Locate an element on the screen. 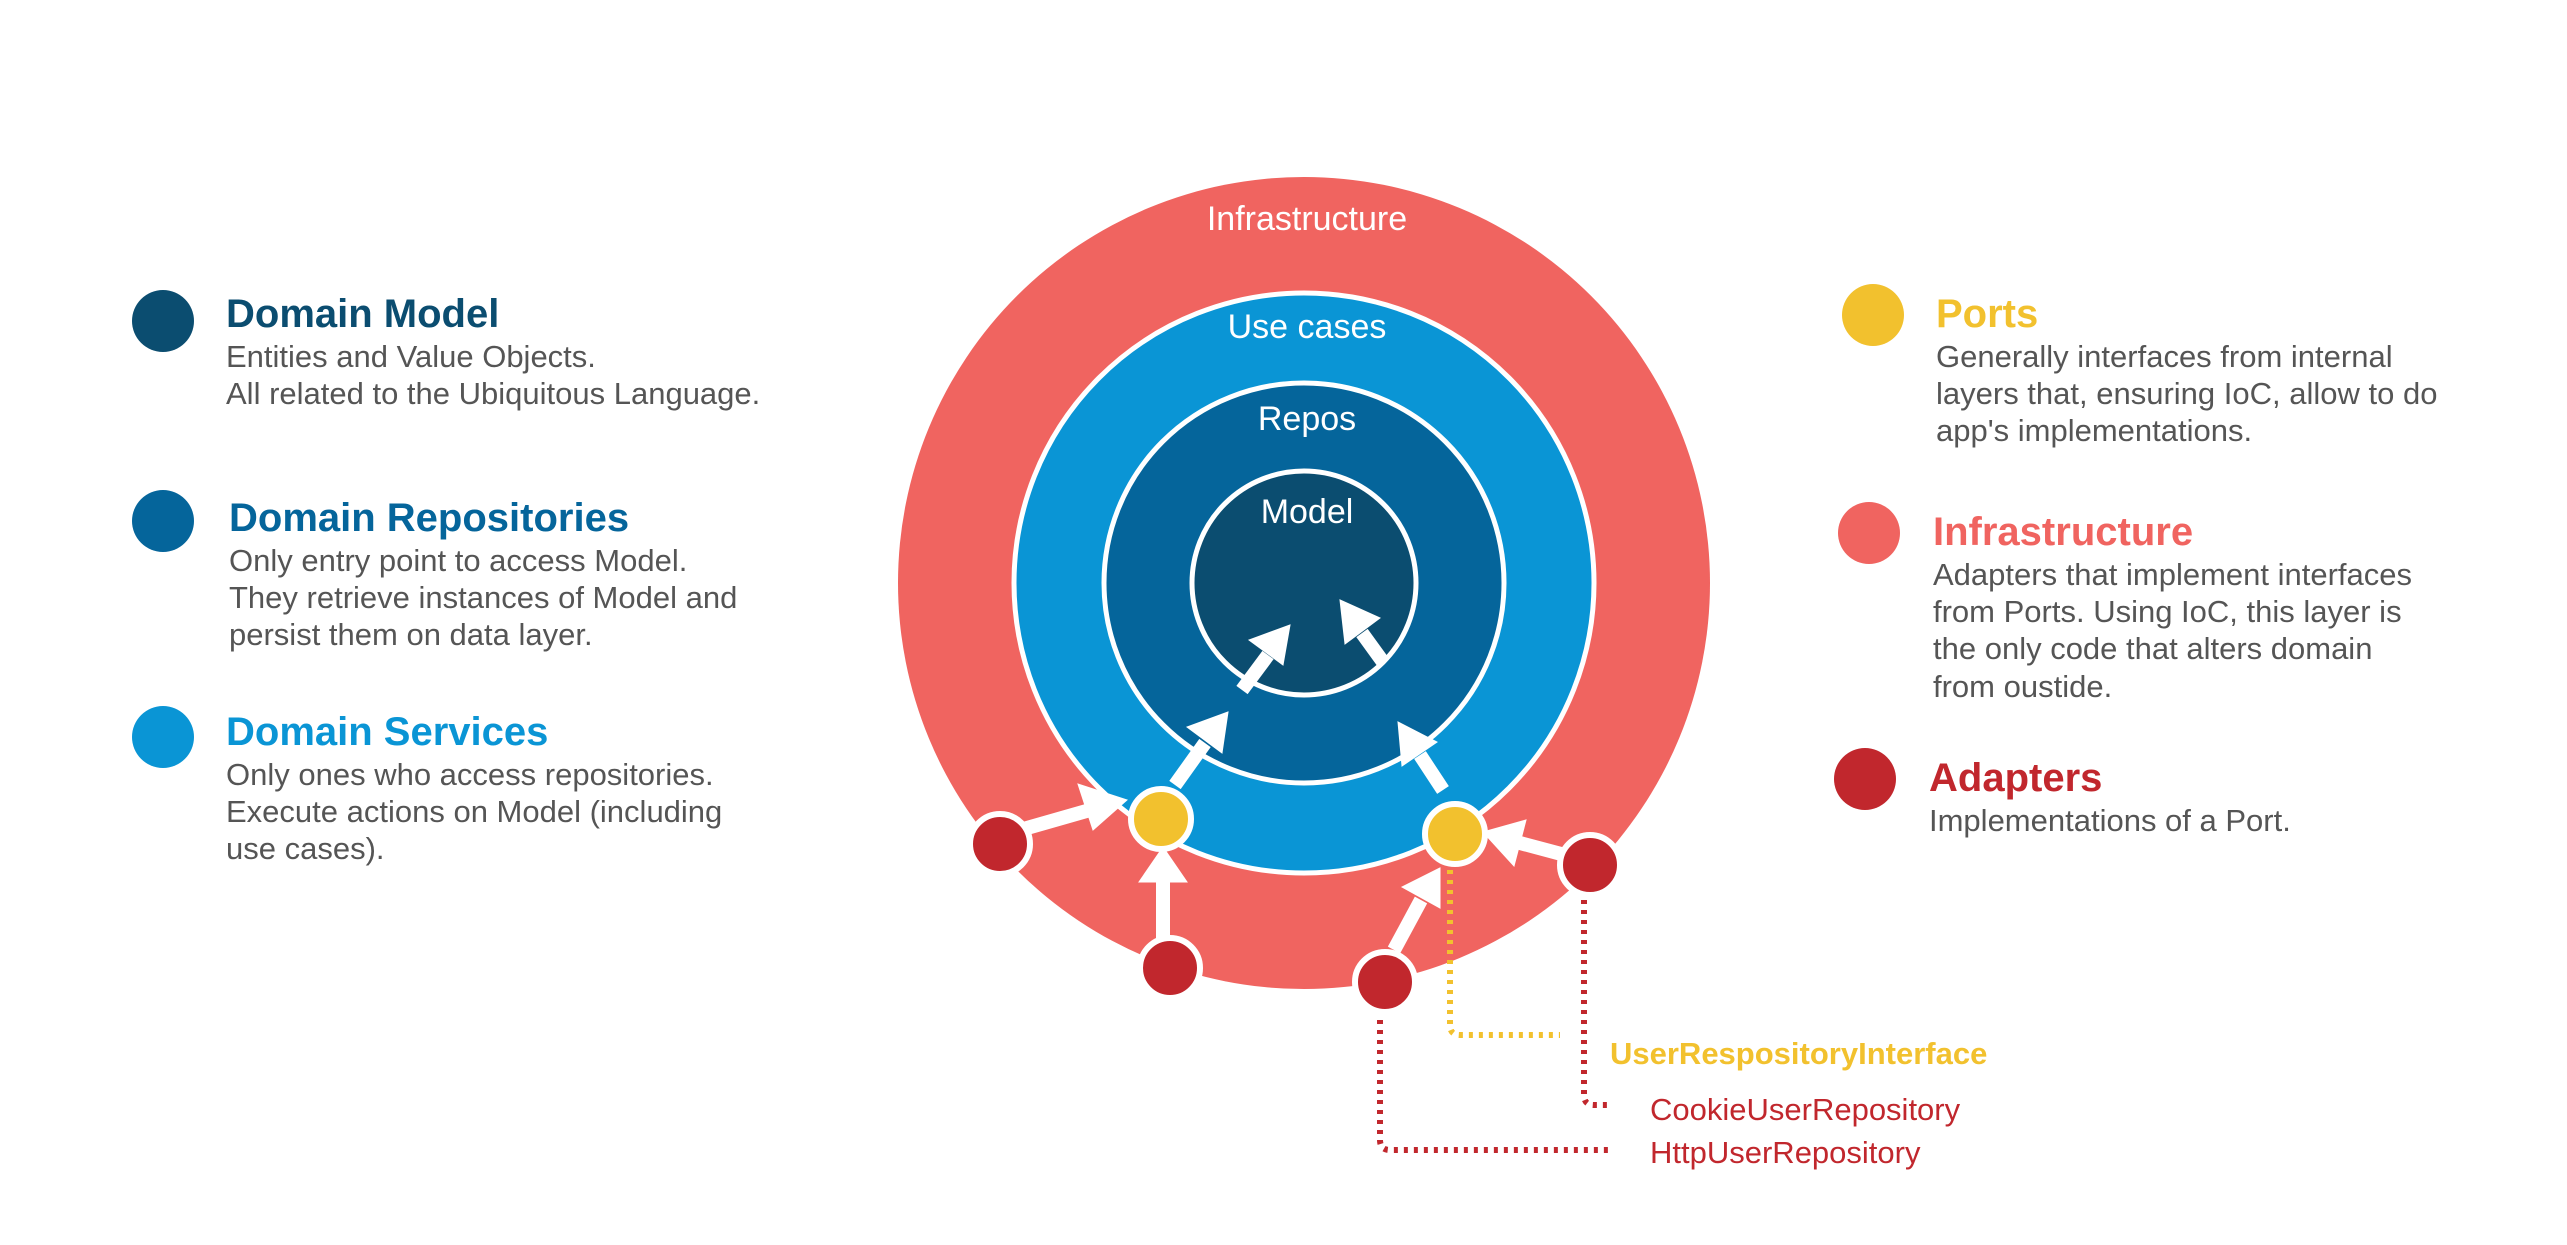  dependency-arrows is located at coordinates (1292, 776).